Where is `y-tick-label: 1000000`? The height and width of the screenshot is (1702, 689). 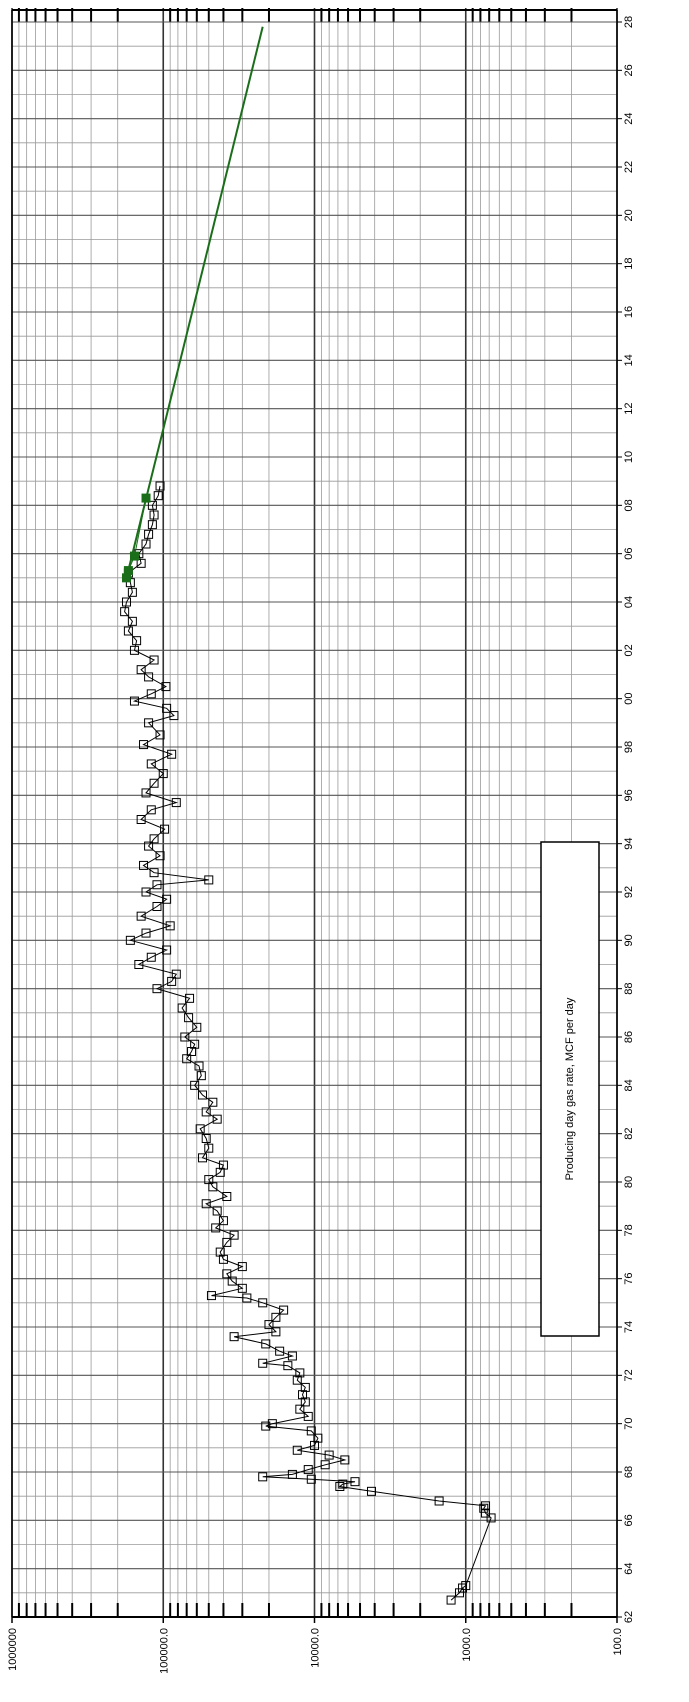
y-tick-label: 1000000 is located at coordinates (13, 1649).